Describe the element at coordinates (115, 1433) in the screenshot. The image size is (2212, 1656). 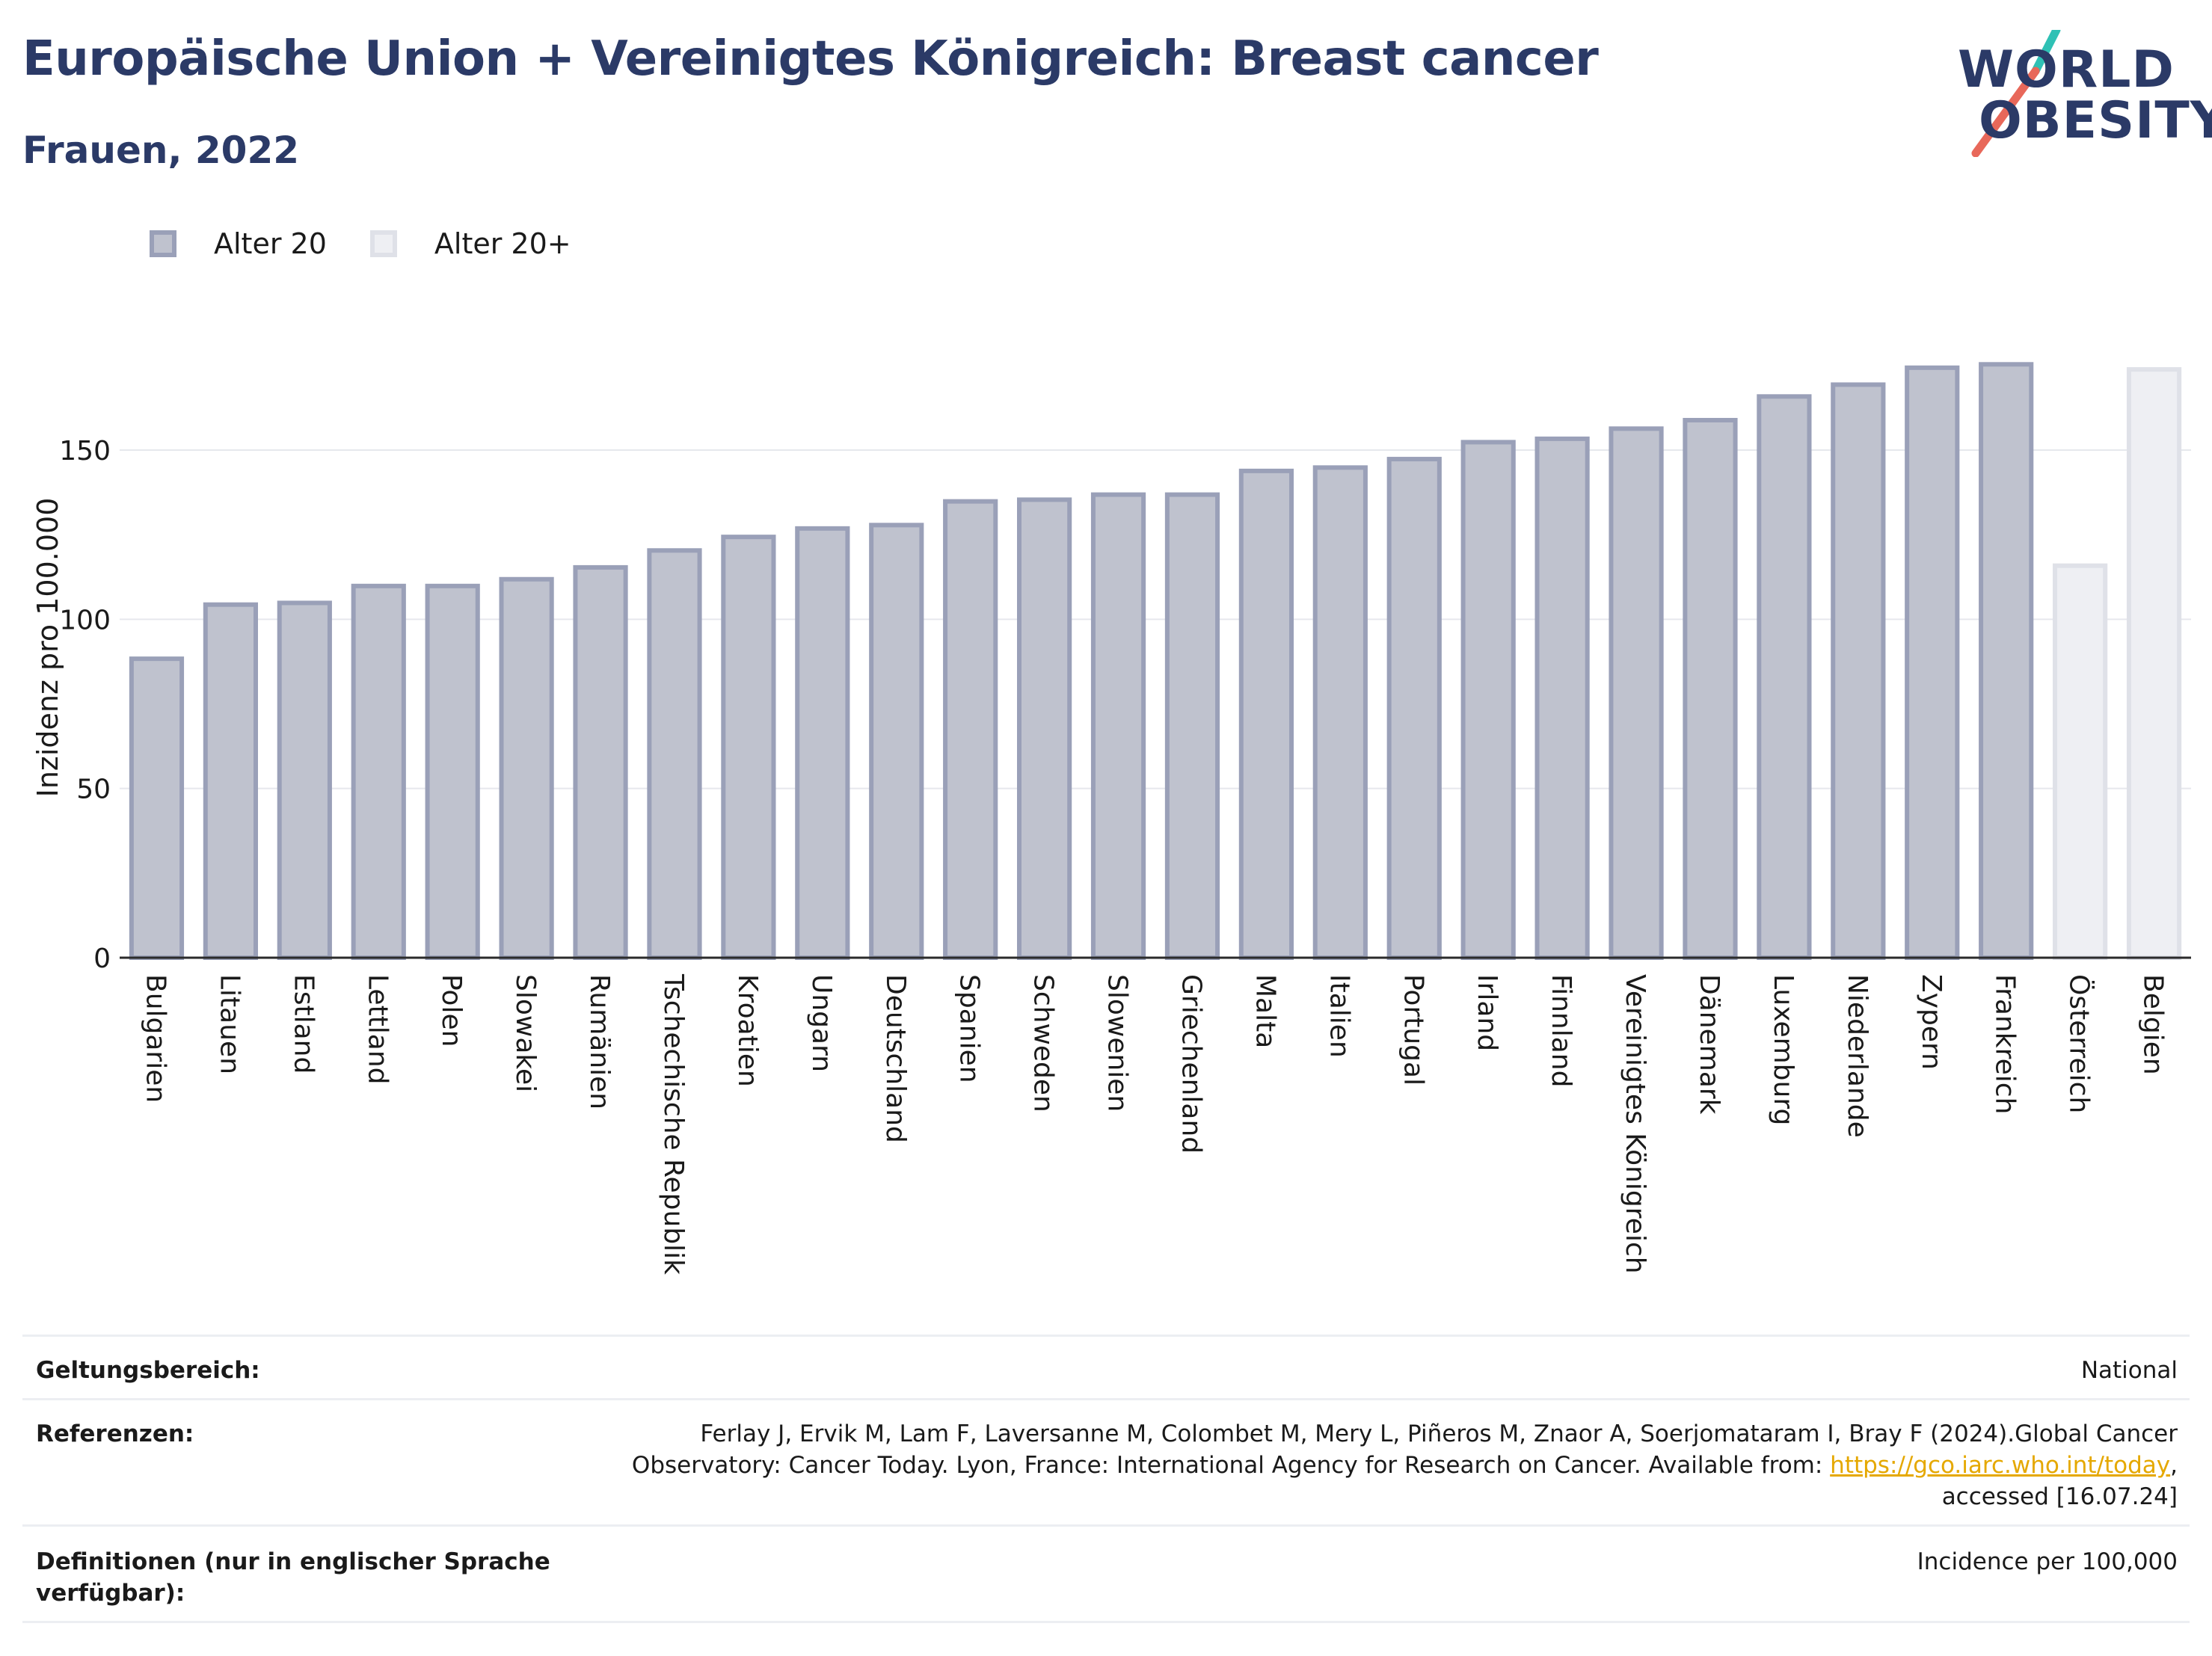
I see `footer-label: Referenzen:` at that location.